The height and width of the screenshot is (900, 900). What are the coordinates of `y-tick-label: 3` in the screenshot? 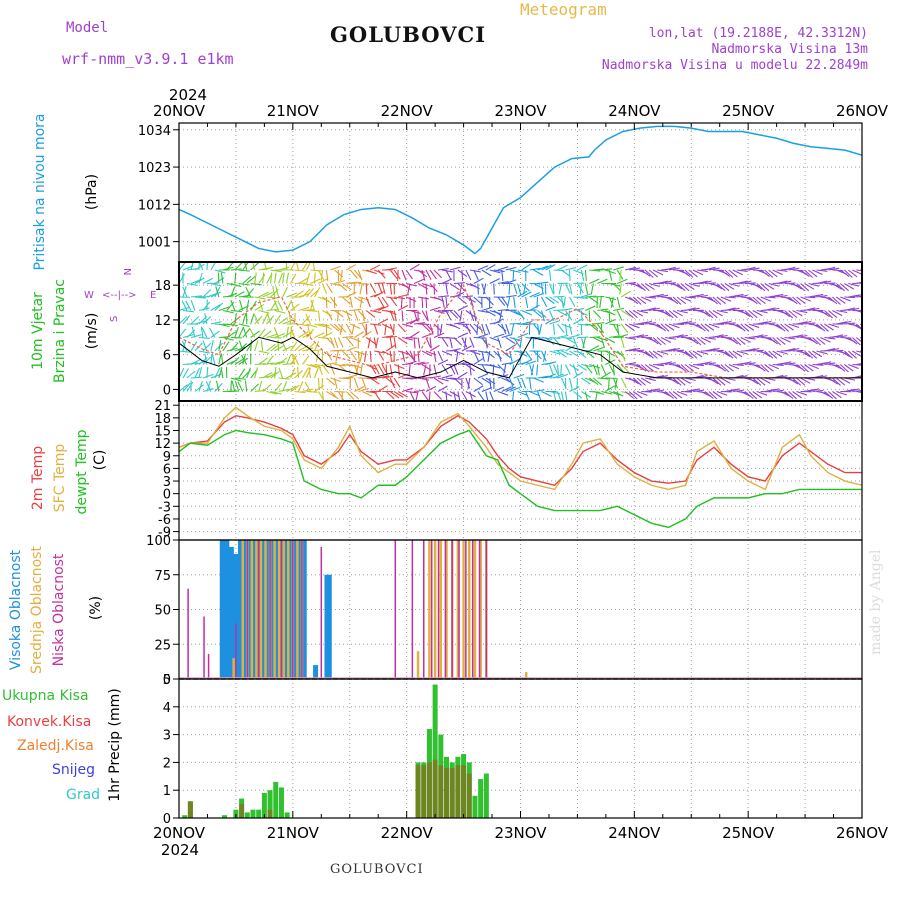 It's located at (167, 482).